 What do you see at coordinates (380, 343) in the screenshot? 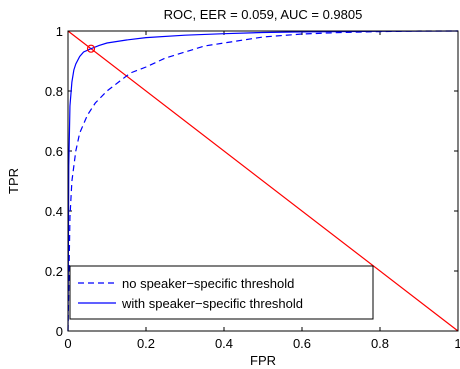
I see `x-tick-label: 0.8` at bounding box center [380, 343].